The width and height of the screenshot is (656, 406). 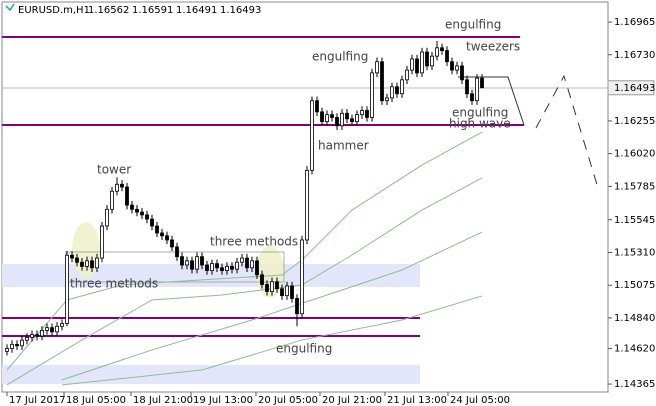 I want to click on quote-open: 1.16562, so click(x=108, y=10).